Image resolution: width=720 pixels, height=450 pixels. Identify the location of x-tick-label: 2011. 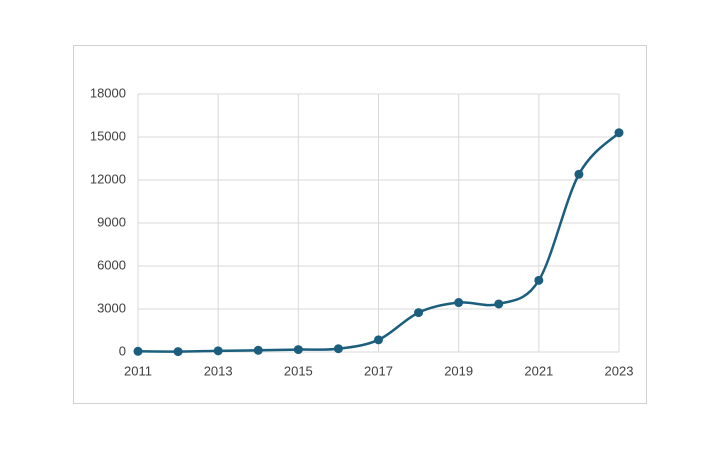
(138, 370).